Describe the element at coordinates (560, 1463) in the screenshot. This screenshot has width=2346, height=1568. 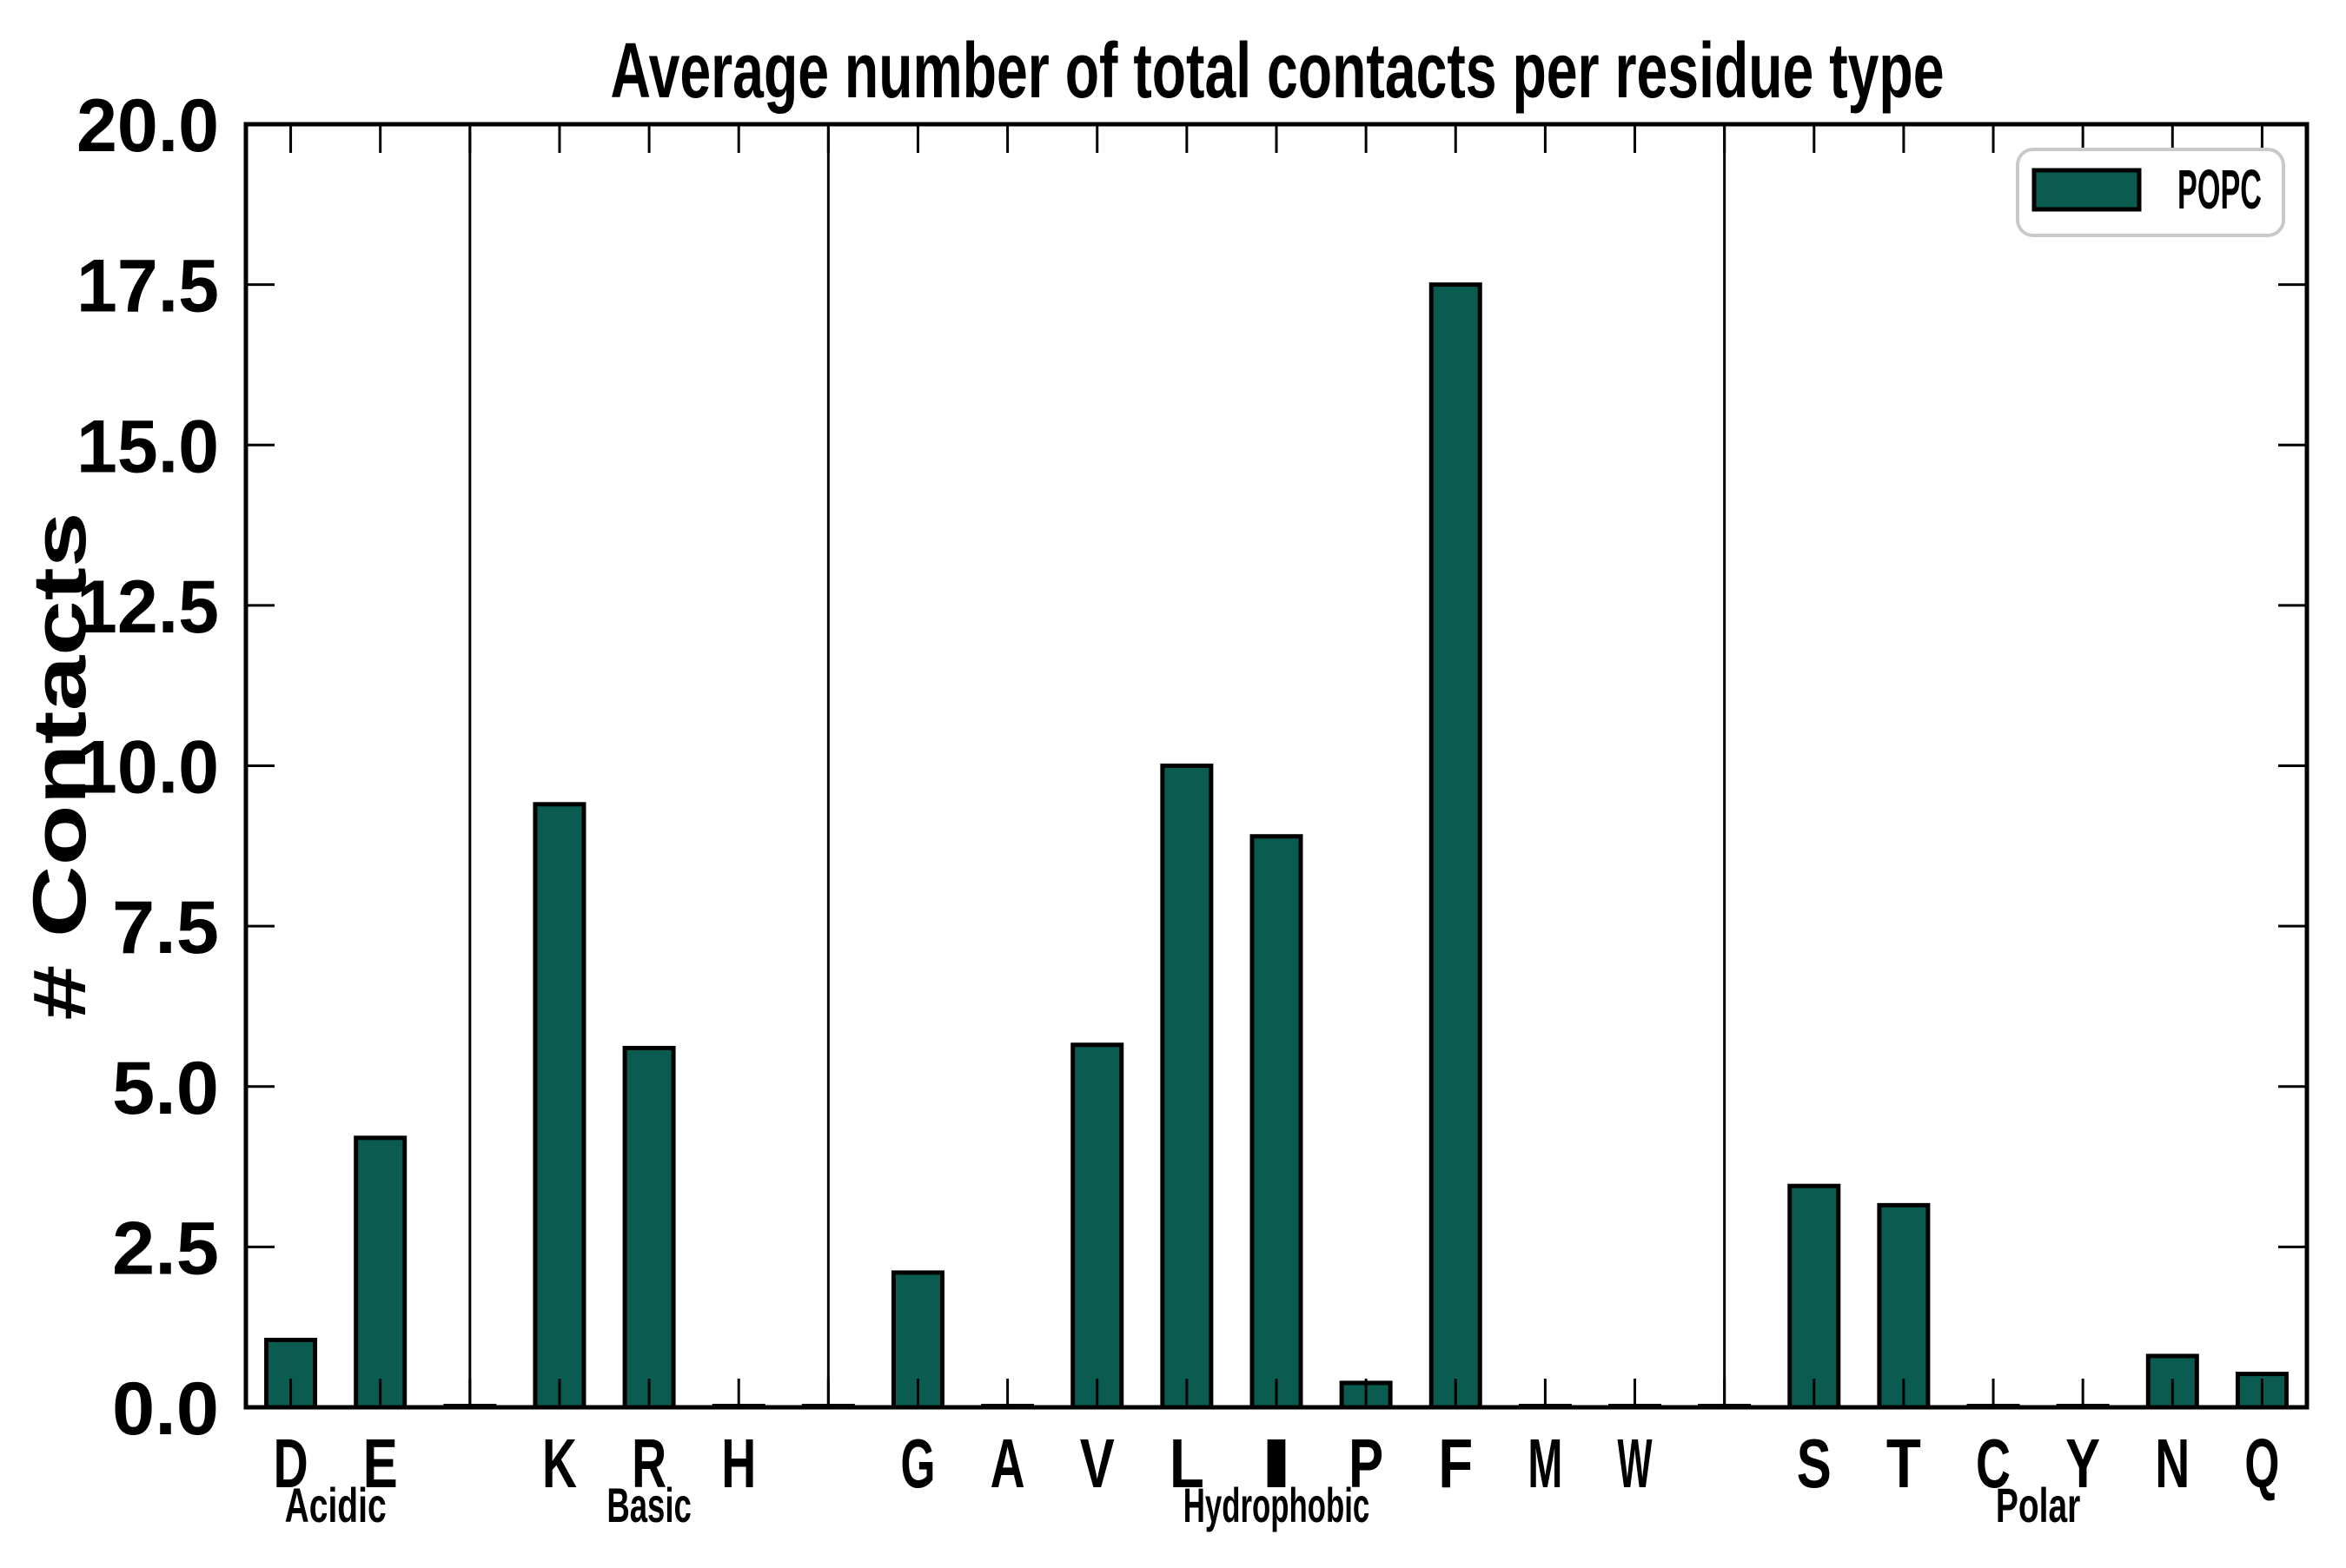
I see `x-tick-label-K: K` at that location.